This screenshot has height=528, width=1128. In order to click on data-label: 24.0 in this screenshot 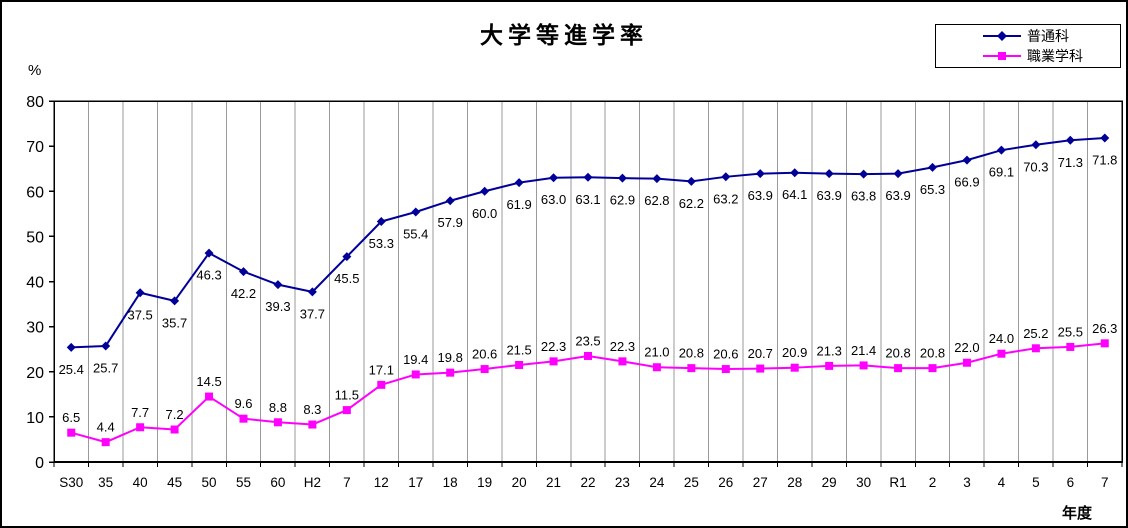, I will do `click(1001, 338)`.